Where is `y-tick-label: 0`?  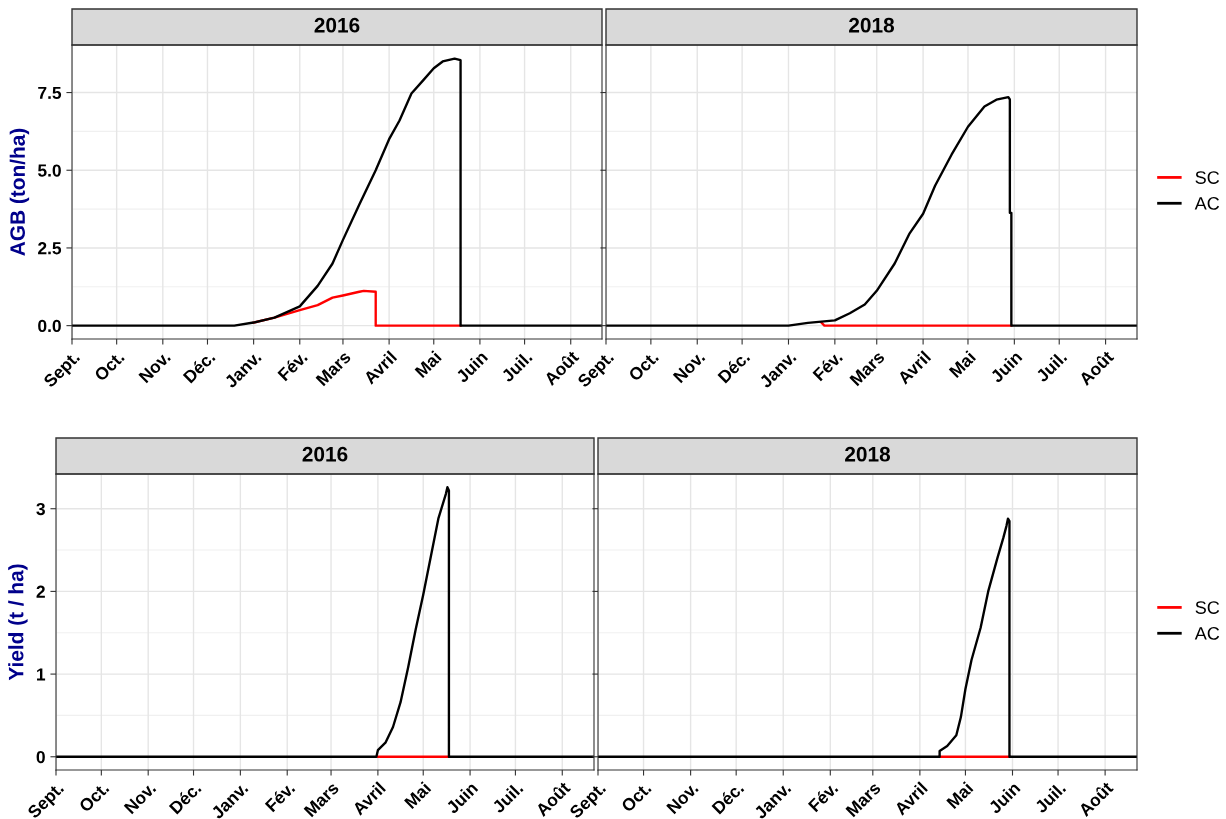
y-tick-label: 0 is located at coordinates (40, 757).